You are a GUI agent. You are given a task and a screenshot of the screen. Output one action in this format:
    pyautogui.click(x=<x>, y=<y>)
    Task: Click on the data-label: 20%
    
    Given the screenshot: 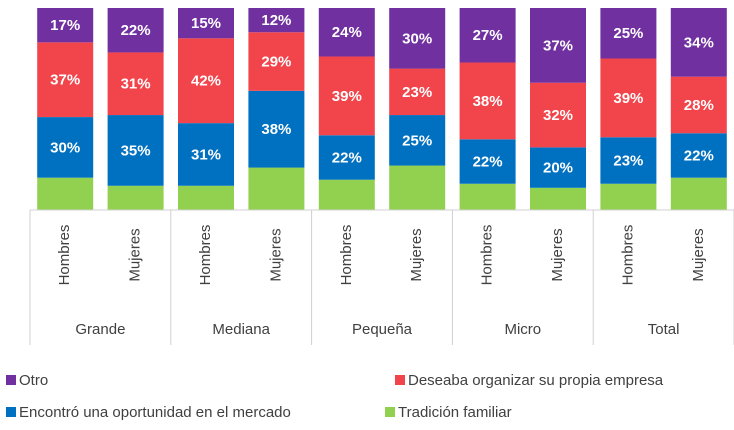 What is the action you would take?
    pyautogui.click(x=558, y=168)
    